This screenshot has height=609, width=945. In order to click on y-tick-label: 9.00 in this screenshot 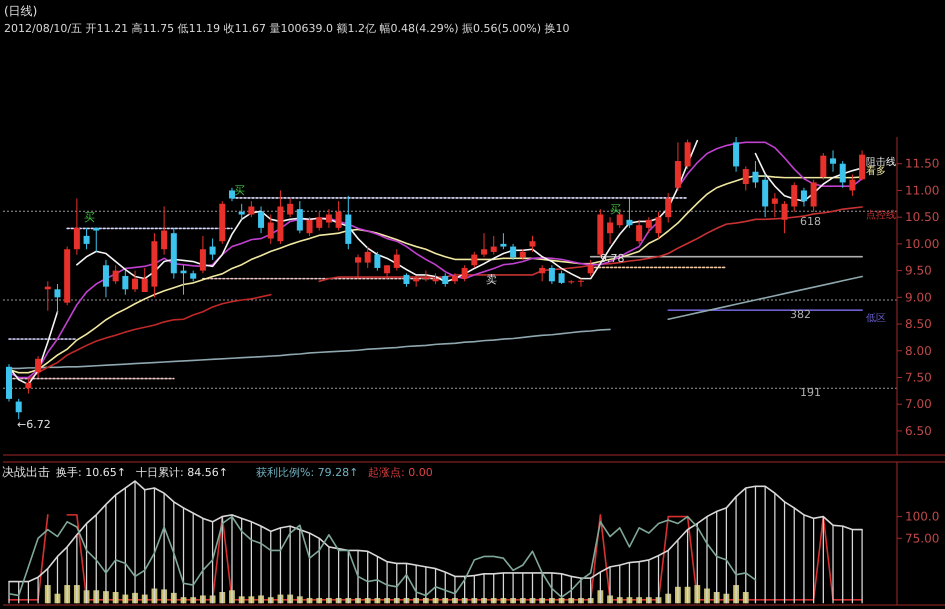, I will do `click(918, 297)`.